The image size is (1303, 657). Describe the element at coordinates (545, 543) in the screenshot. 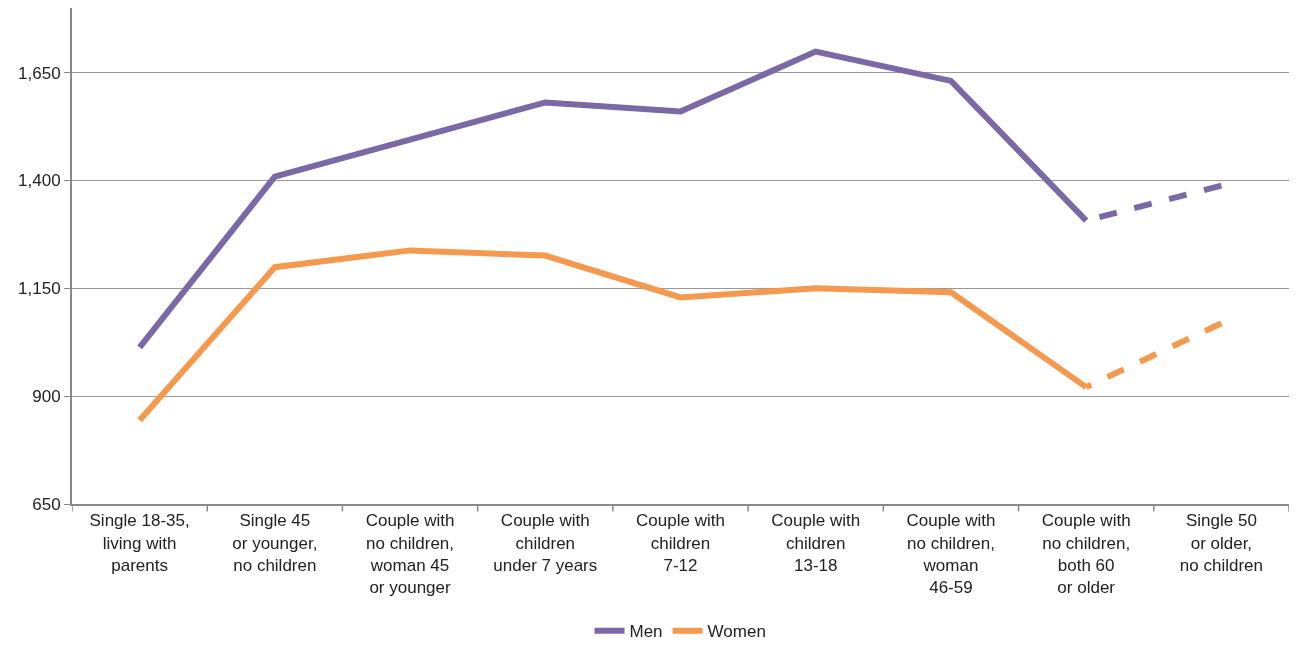

I see `x-tick-label: Couple with children under 7 years` at that location.